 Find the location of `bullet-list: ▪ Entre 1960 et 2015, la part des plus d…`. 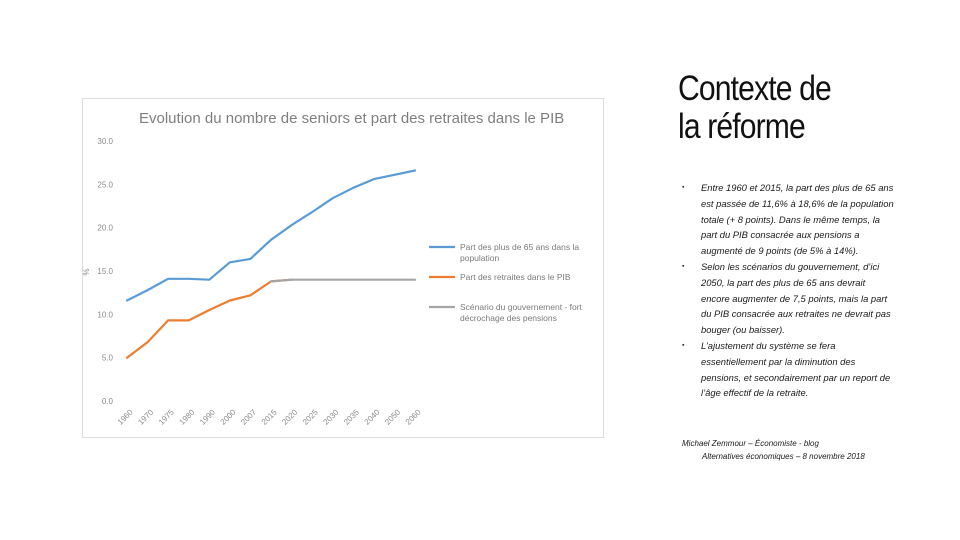

bullet-list: ▪ Entre 1960 et 2015, la part des plus d… is located at coordinates (789, 290).